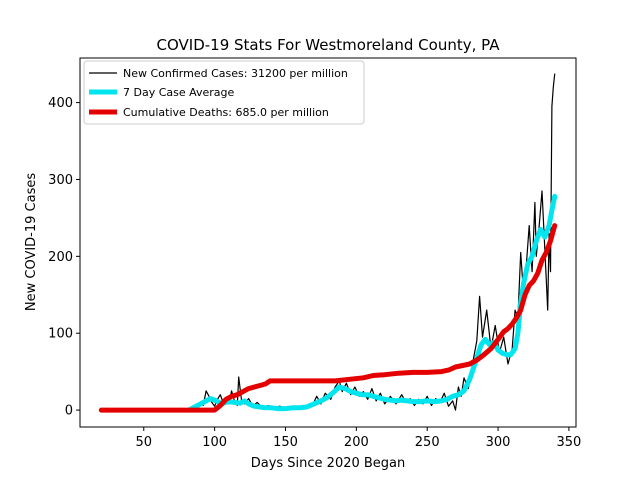 This screenshot has height=480, width=640. Describe the element at coordinates (498, 442) in the screenshot. I see `x-tick-label: 300` at that location.